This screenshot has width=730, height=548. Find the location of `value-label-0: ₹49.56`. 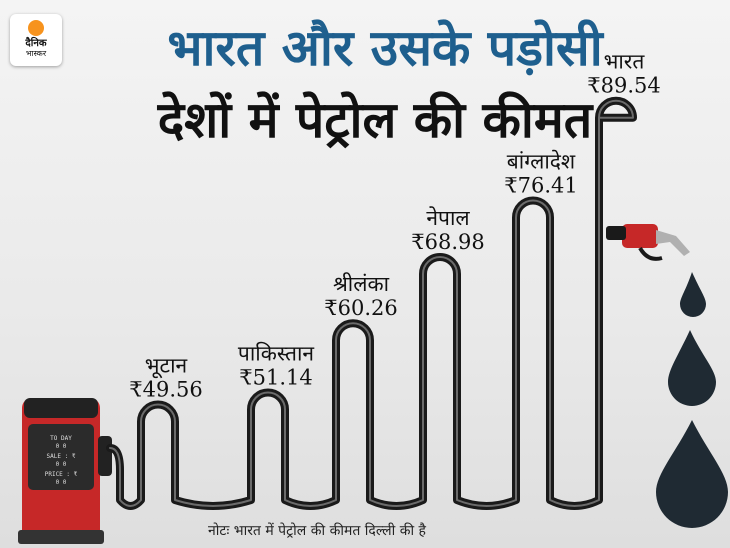

value-label-0: ₹49.56 is located at coordinates (165, 390).